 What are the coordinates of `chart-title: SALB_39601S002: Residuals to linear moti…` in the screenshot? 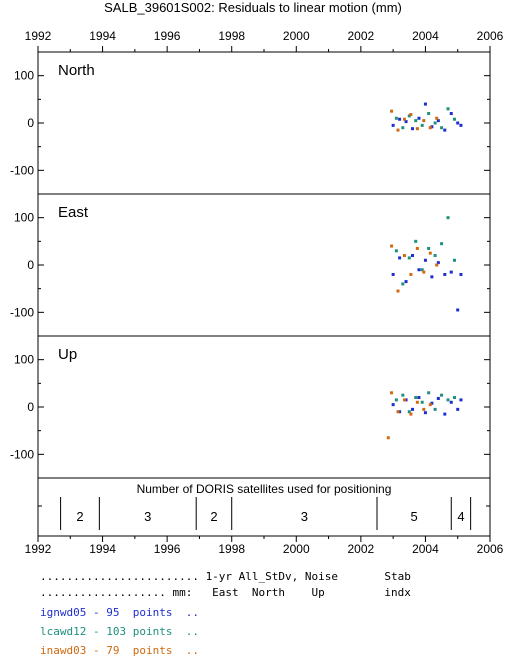 It's located at (253, 7).